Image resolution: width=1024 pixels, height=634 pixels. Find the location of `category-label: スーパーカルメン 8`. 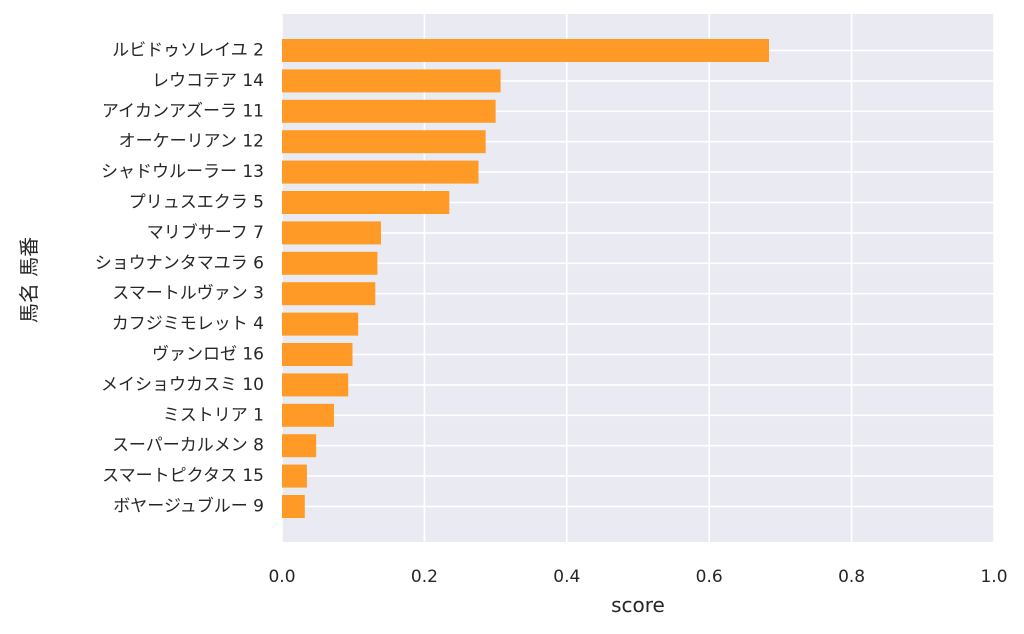

category-label: スーパーカルメン 8 is located at coordinates (188, 446).